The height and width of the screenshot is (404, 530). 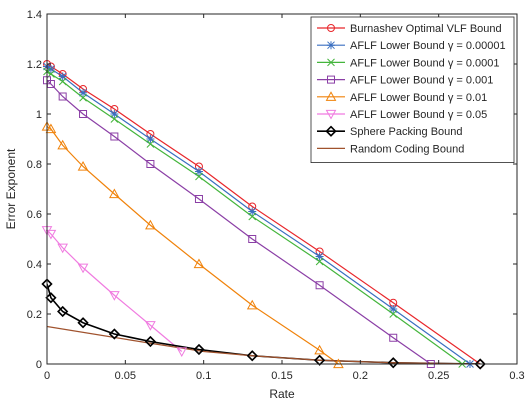 What do you see at coordinates (34, 65) in the screenshot?
I see `y-tick-label: 1.2` at bounding box center [34, 65].